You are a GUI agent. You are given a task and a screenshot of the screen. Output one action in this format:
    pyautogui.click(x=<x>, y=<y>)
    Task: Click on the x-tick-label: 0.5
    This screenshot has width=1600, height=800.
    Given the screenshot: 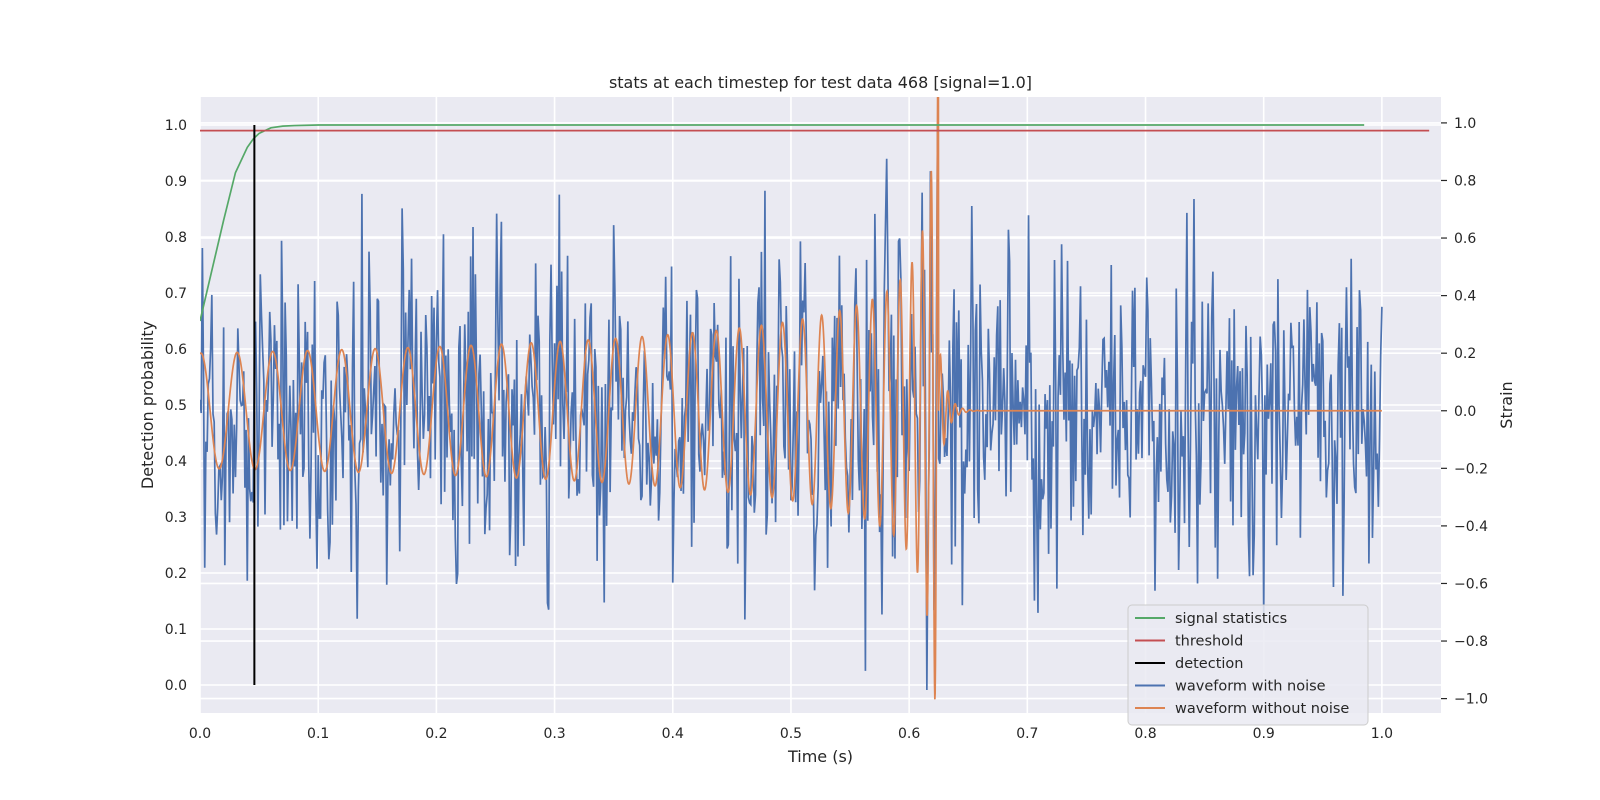 What is the action you would take?
    pyautogui.click(x=791, y=734)
    